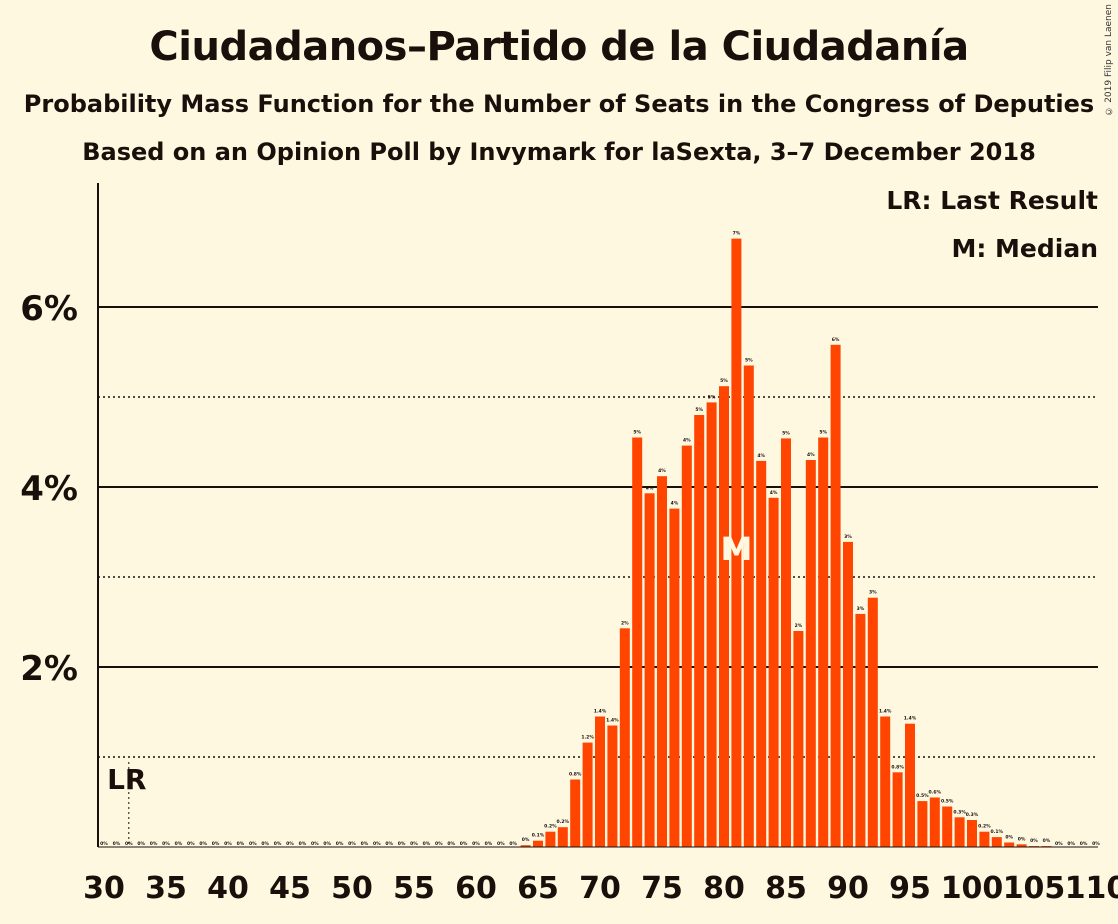 The image size is (1118, 924). I want to click on x-tick-label: 65, so click(538, 888).